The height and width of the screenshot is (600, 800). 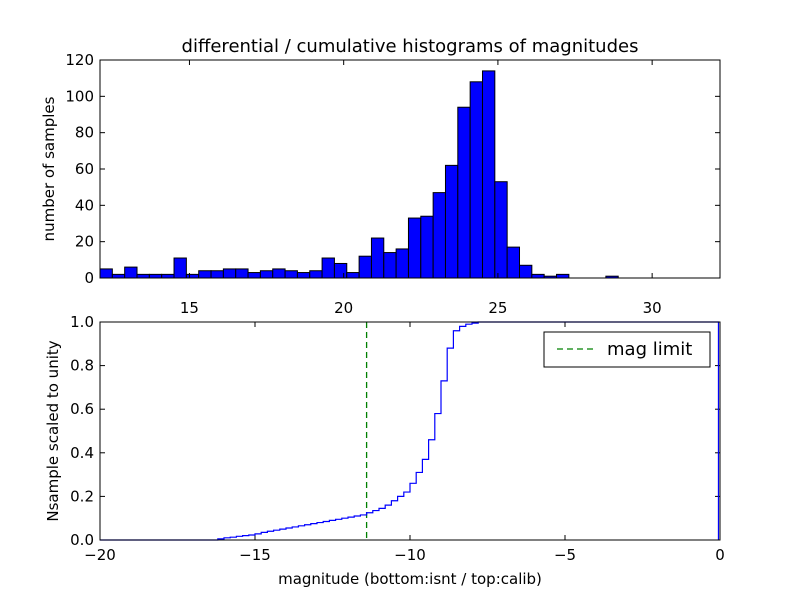 I want to click on histogram-y-tick-label: 120, so click(x=79, y=60).